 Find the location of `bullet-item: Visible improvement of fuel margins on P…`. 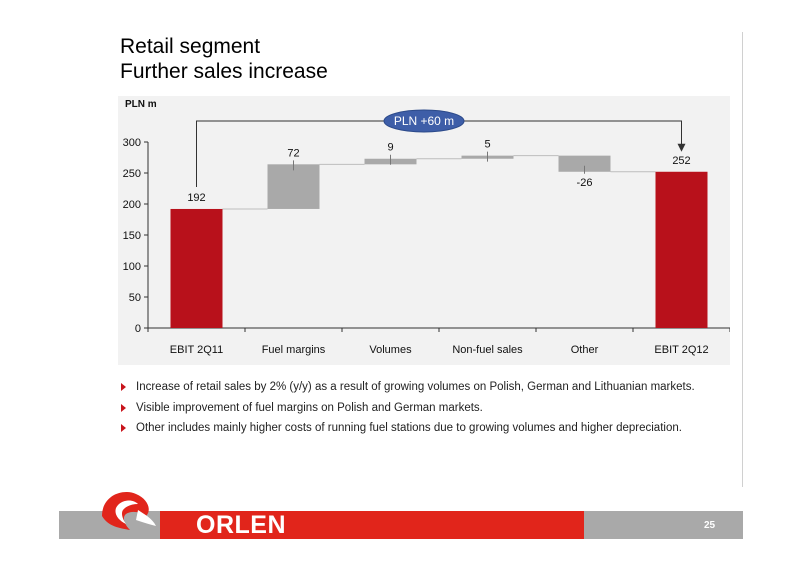

bullet-item: Visible improvement of fuel margins on P… is located at coordinates (423, 408).